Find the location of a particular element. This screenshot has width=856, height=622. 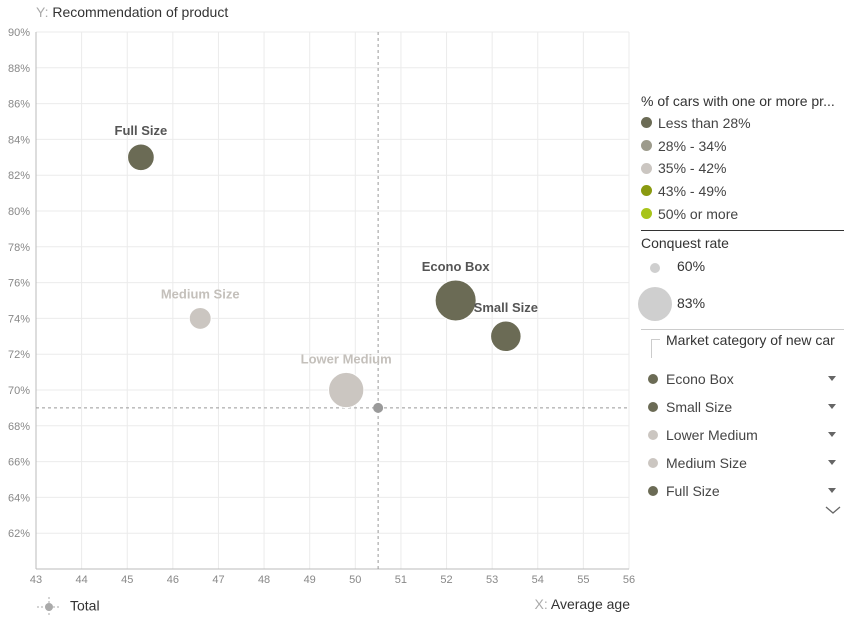

y-tick-label: 88% is located at coordinates (19, 69).